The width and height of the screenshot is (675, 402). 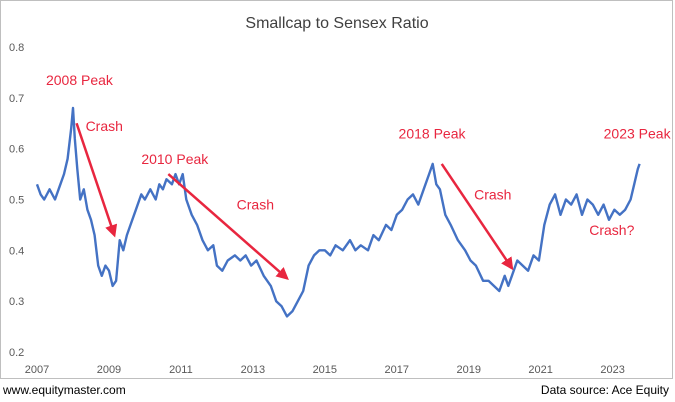 What do you see at coordinates (336, 23) in the screenshot?
I see `chart-title: Smallcap to Sensex Ratio` at bounding box center [336, 23].